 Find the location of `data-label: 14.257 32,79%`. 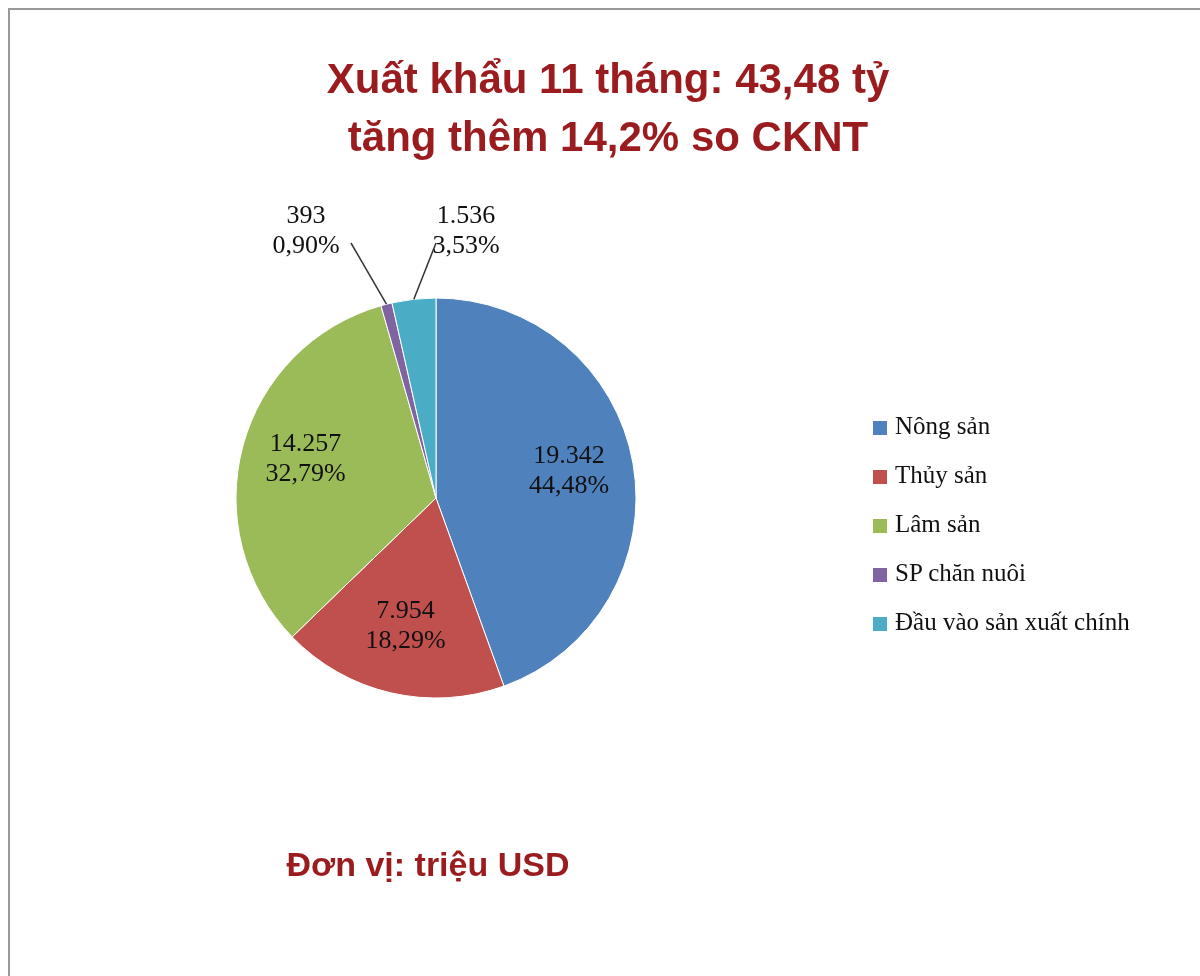

data-label: 14.257 32,79% is located at coordinates (305, 458).